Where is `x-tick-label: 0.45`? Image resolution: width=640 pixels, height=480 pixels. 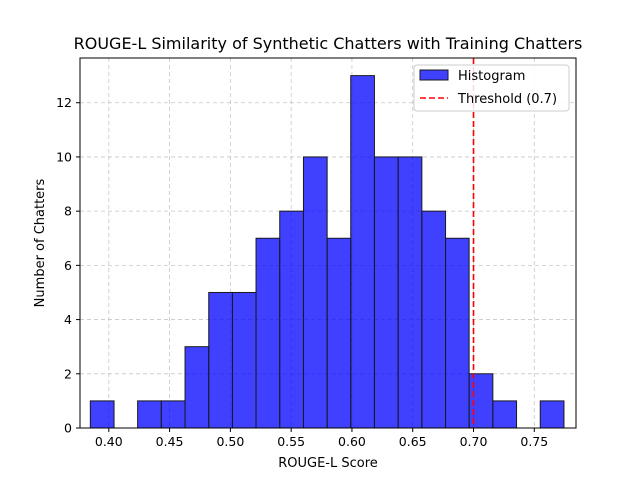 x-tick-label: 0.45 is located at coordinates (170, 441).